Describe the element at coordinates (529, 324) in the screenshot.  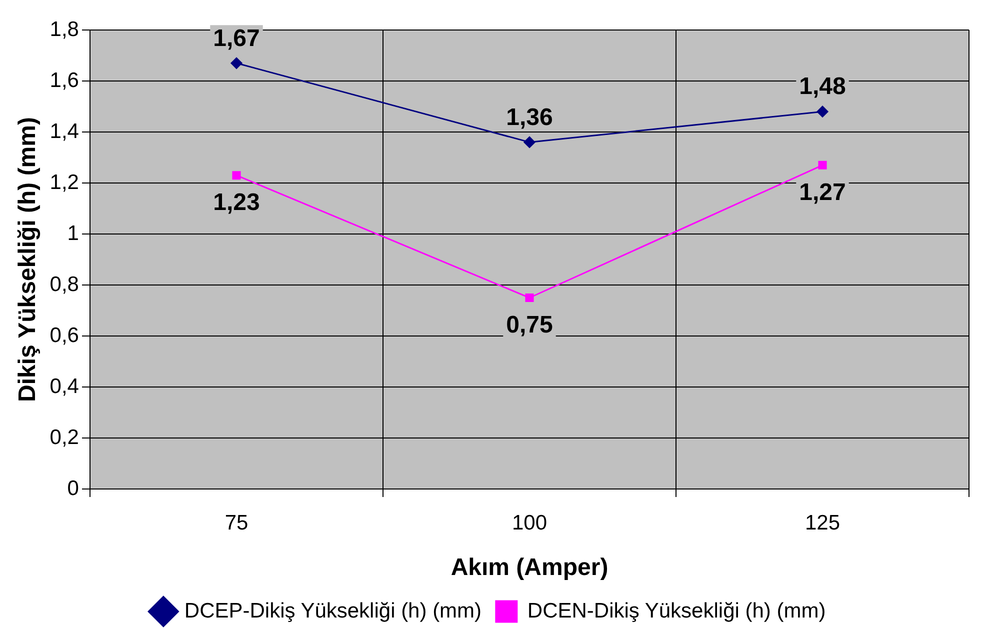
I see `data-label: 0,75` at that location.